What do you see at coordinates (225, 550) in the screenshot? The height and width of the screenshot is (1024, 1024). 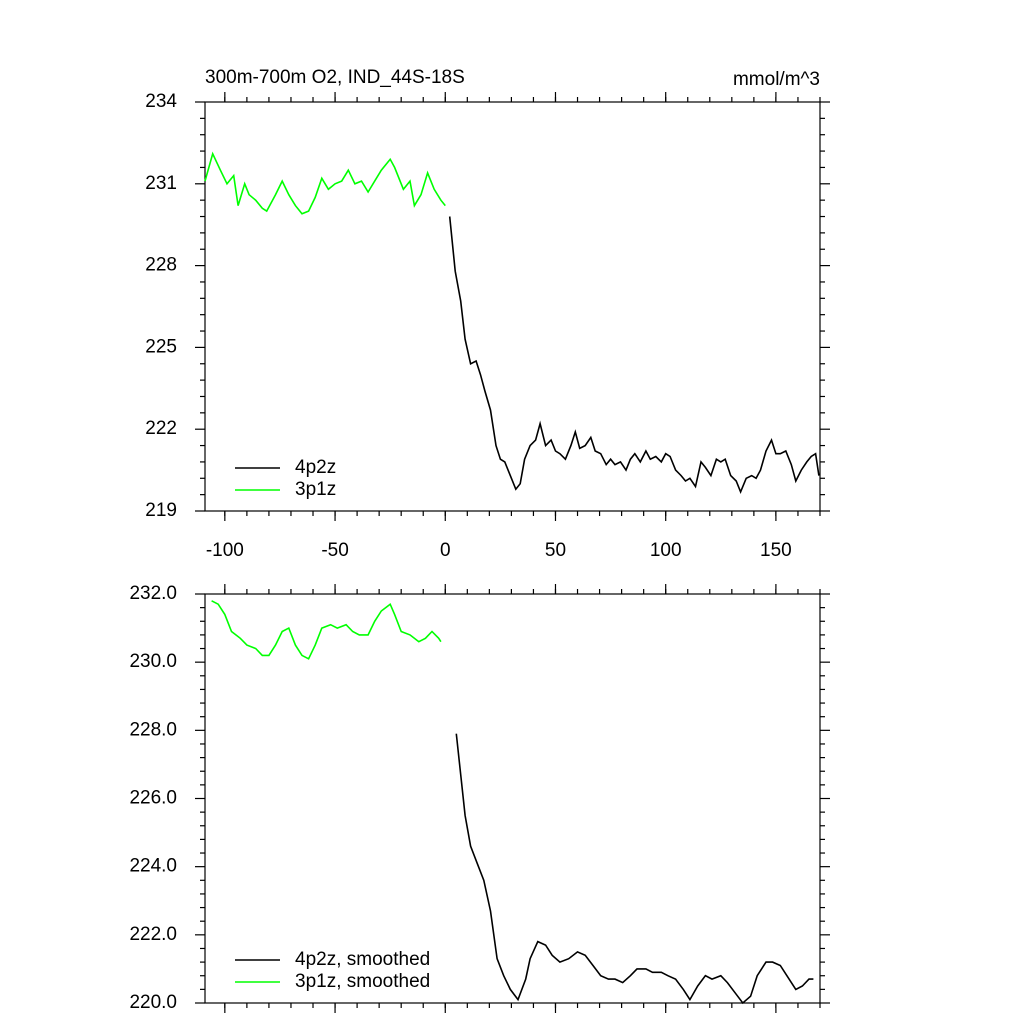 I see `x-tick-label: -100` at bounding box center [225, 550].